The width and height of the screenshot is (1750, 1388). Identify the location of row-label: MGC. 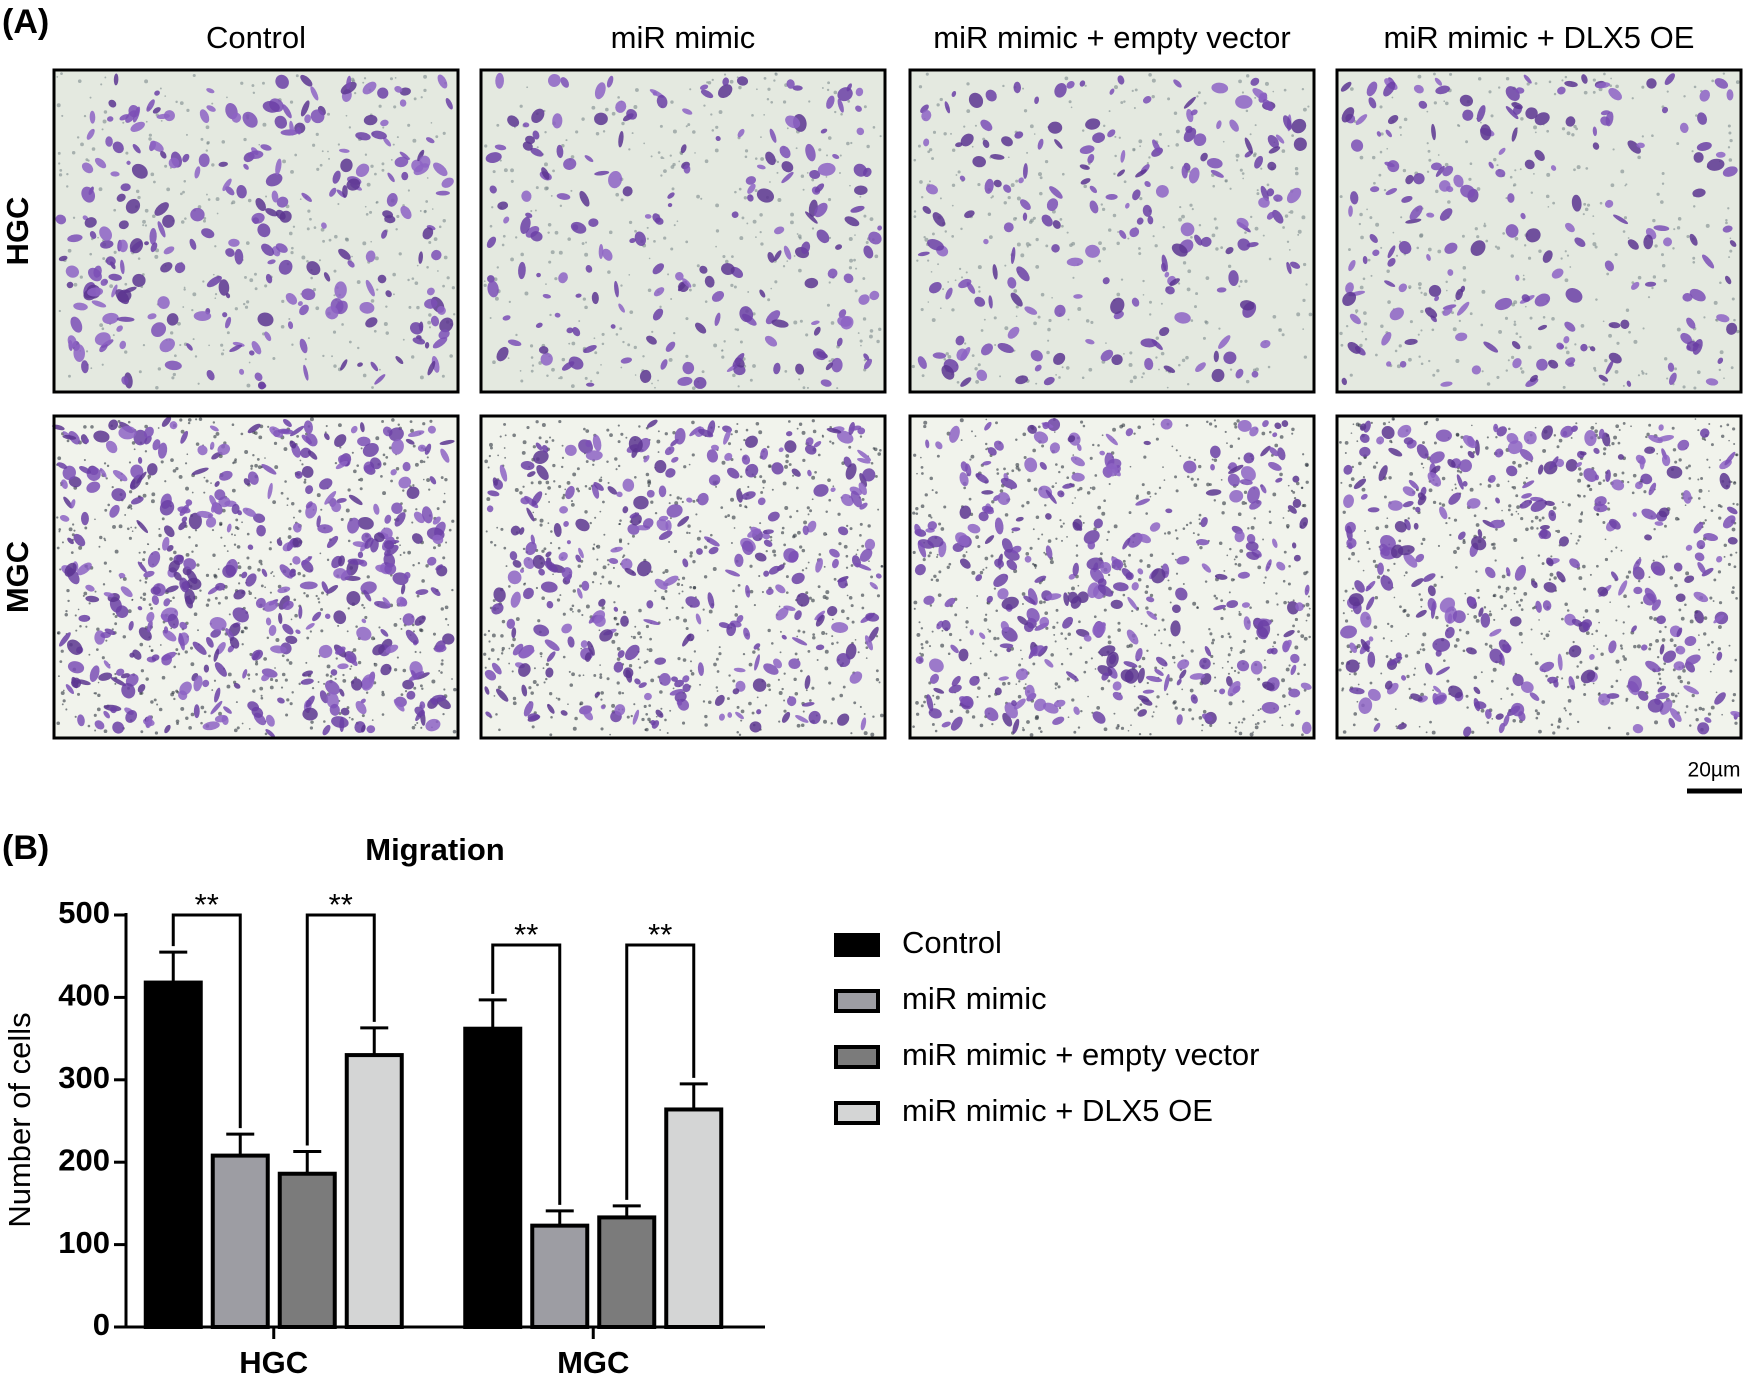
(17, 577).